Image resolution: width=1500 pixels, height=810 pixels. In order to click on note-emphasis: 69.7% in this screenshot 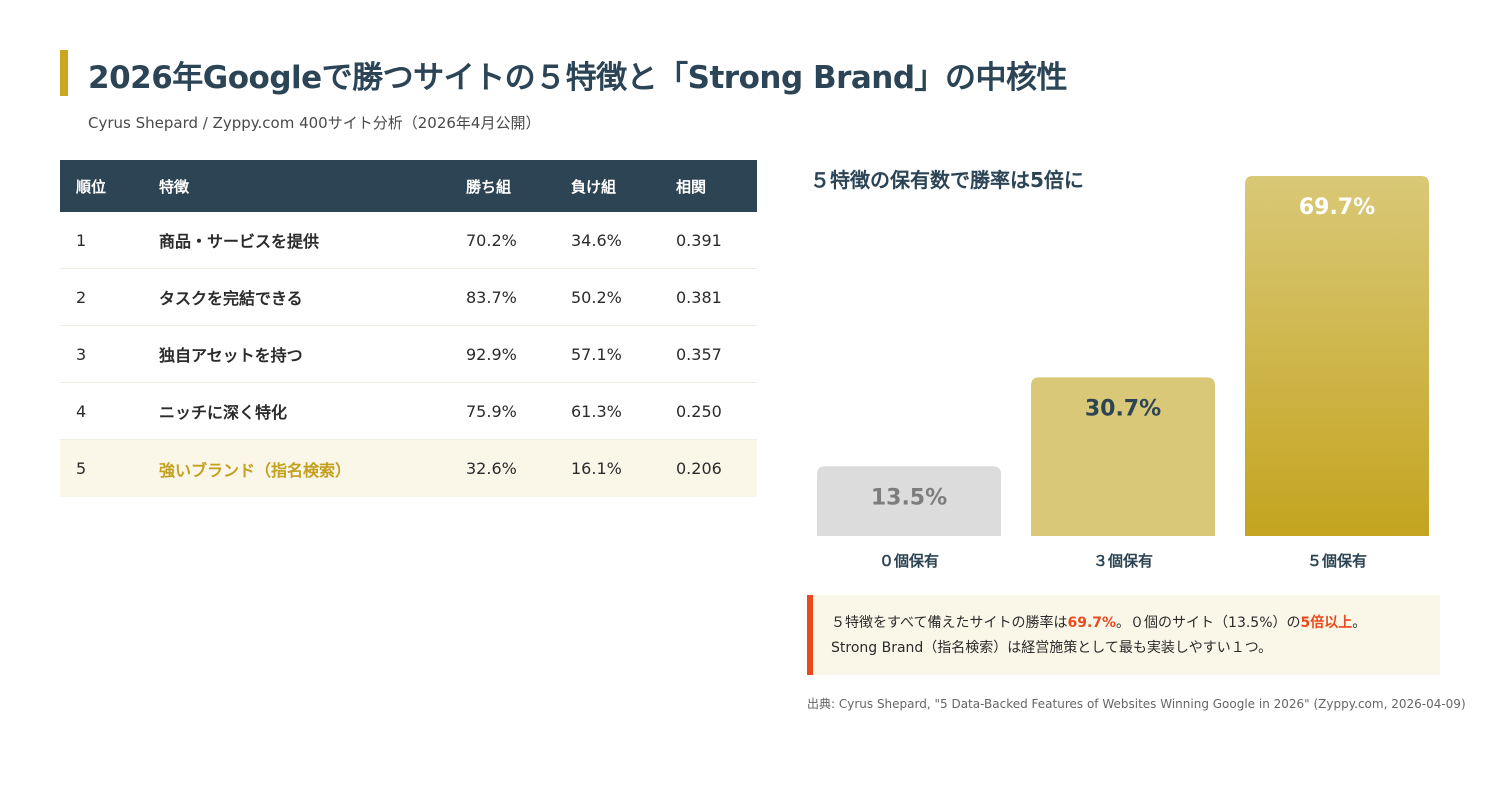, I will do `click(1092, 623)`.